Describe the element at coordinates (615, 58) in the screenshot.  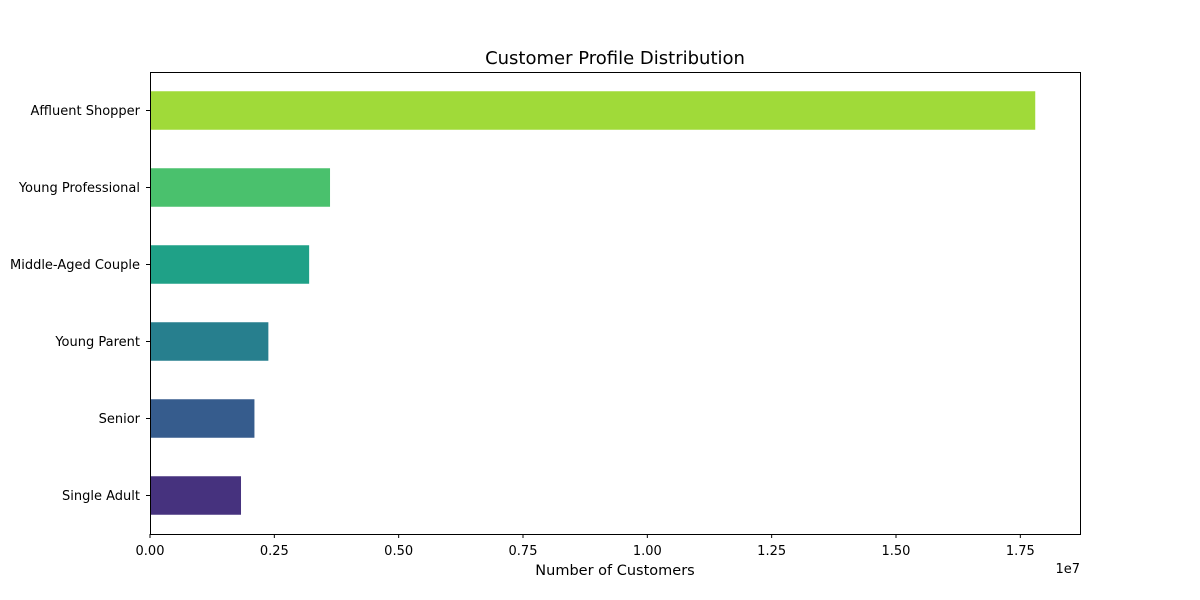
I see `chart-title: Customer Profile Distribution` at that location.